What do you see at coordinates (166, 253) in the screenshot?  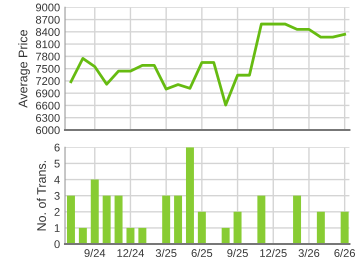 I see `x-tick-label: 3/25` at bounding box center [166, 253].